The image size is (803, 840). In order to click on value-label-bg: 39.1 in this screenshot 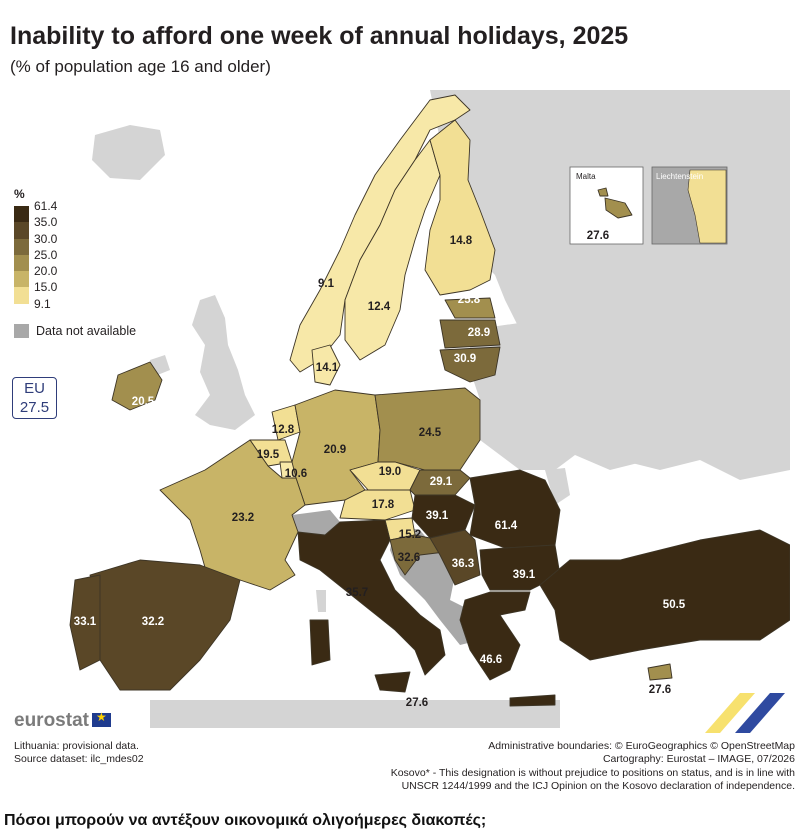, I will do `click(524, 575)`.